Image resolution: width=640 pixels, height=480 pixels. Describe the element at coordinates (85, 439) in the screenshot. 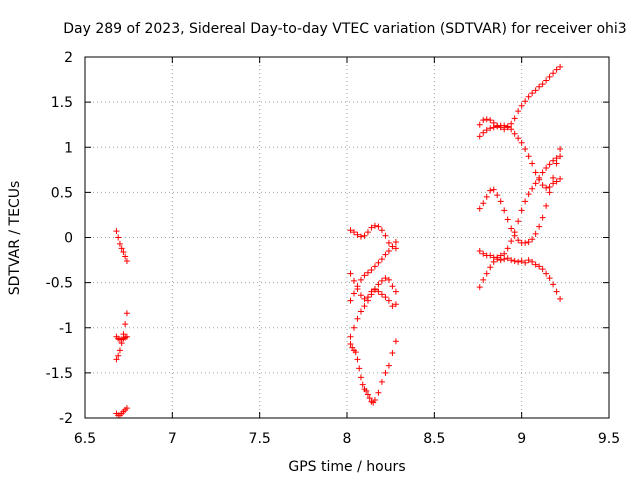

I see `x-tick-label: 6.5` at that location.